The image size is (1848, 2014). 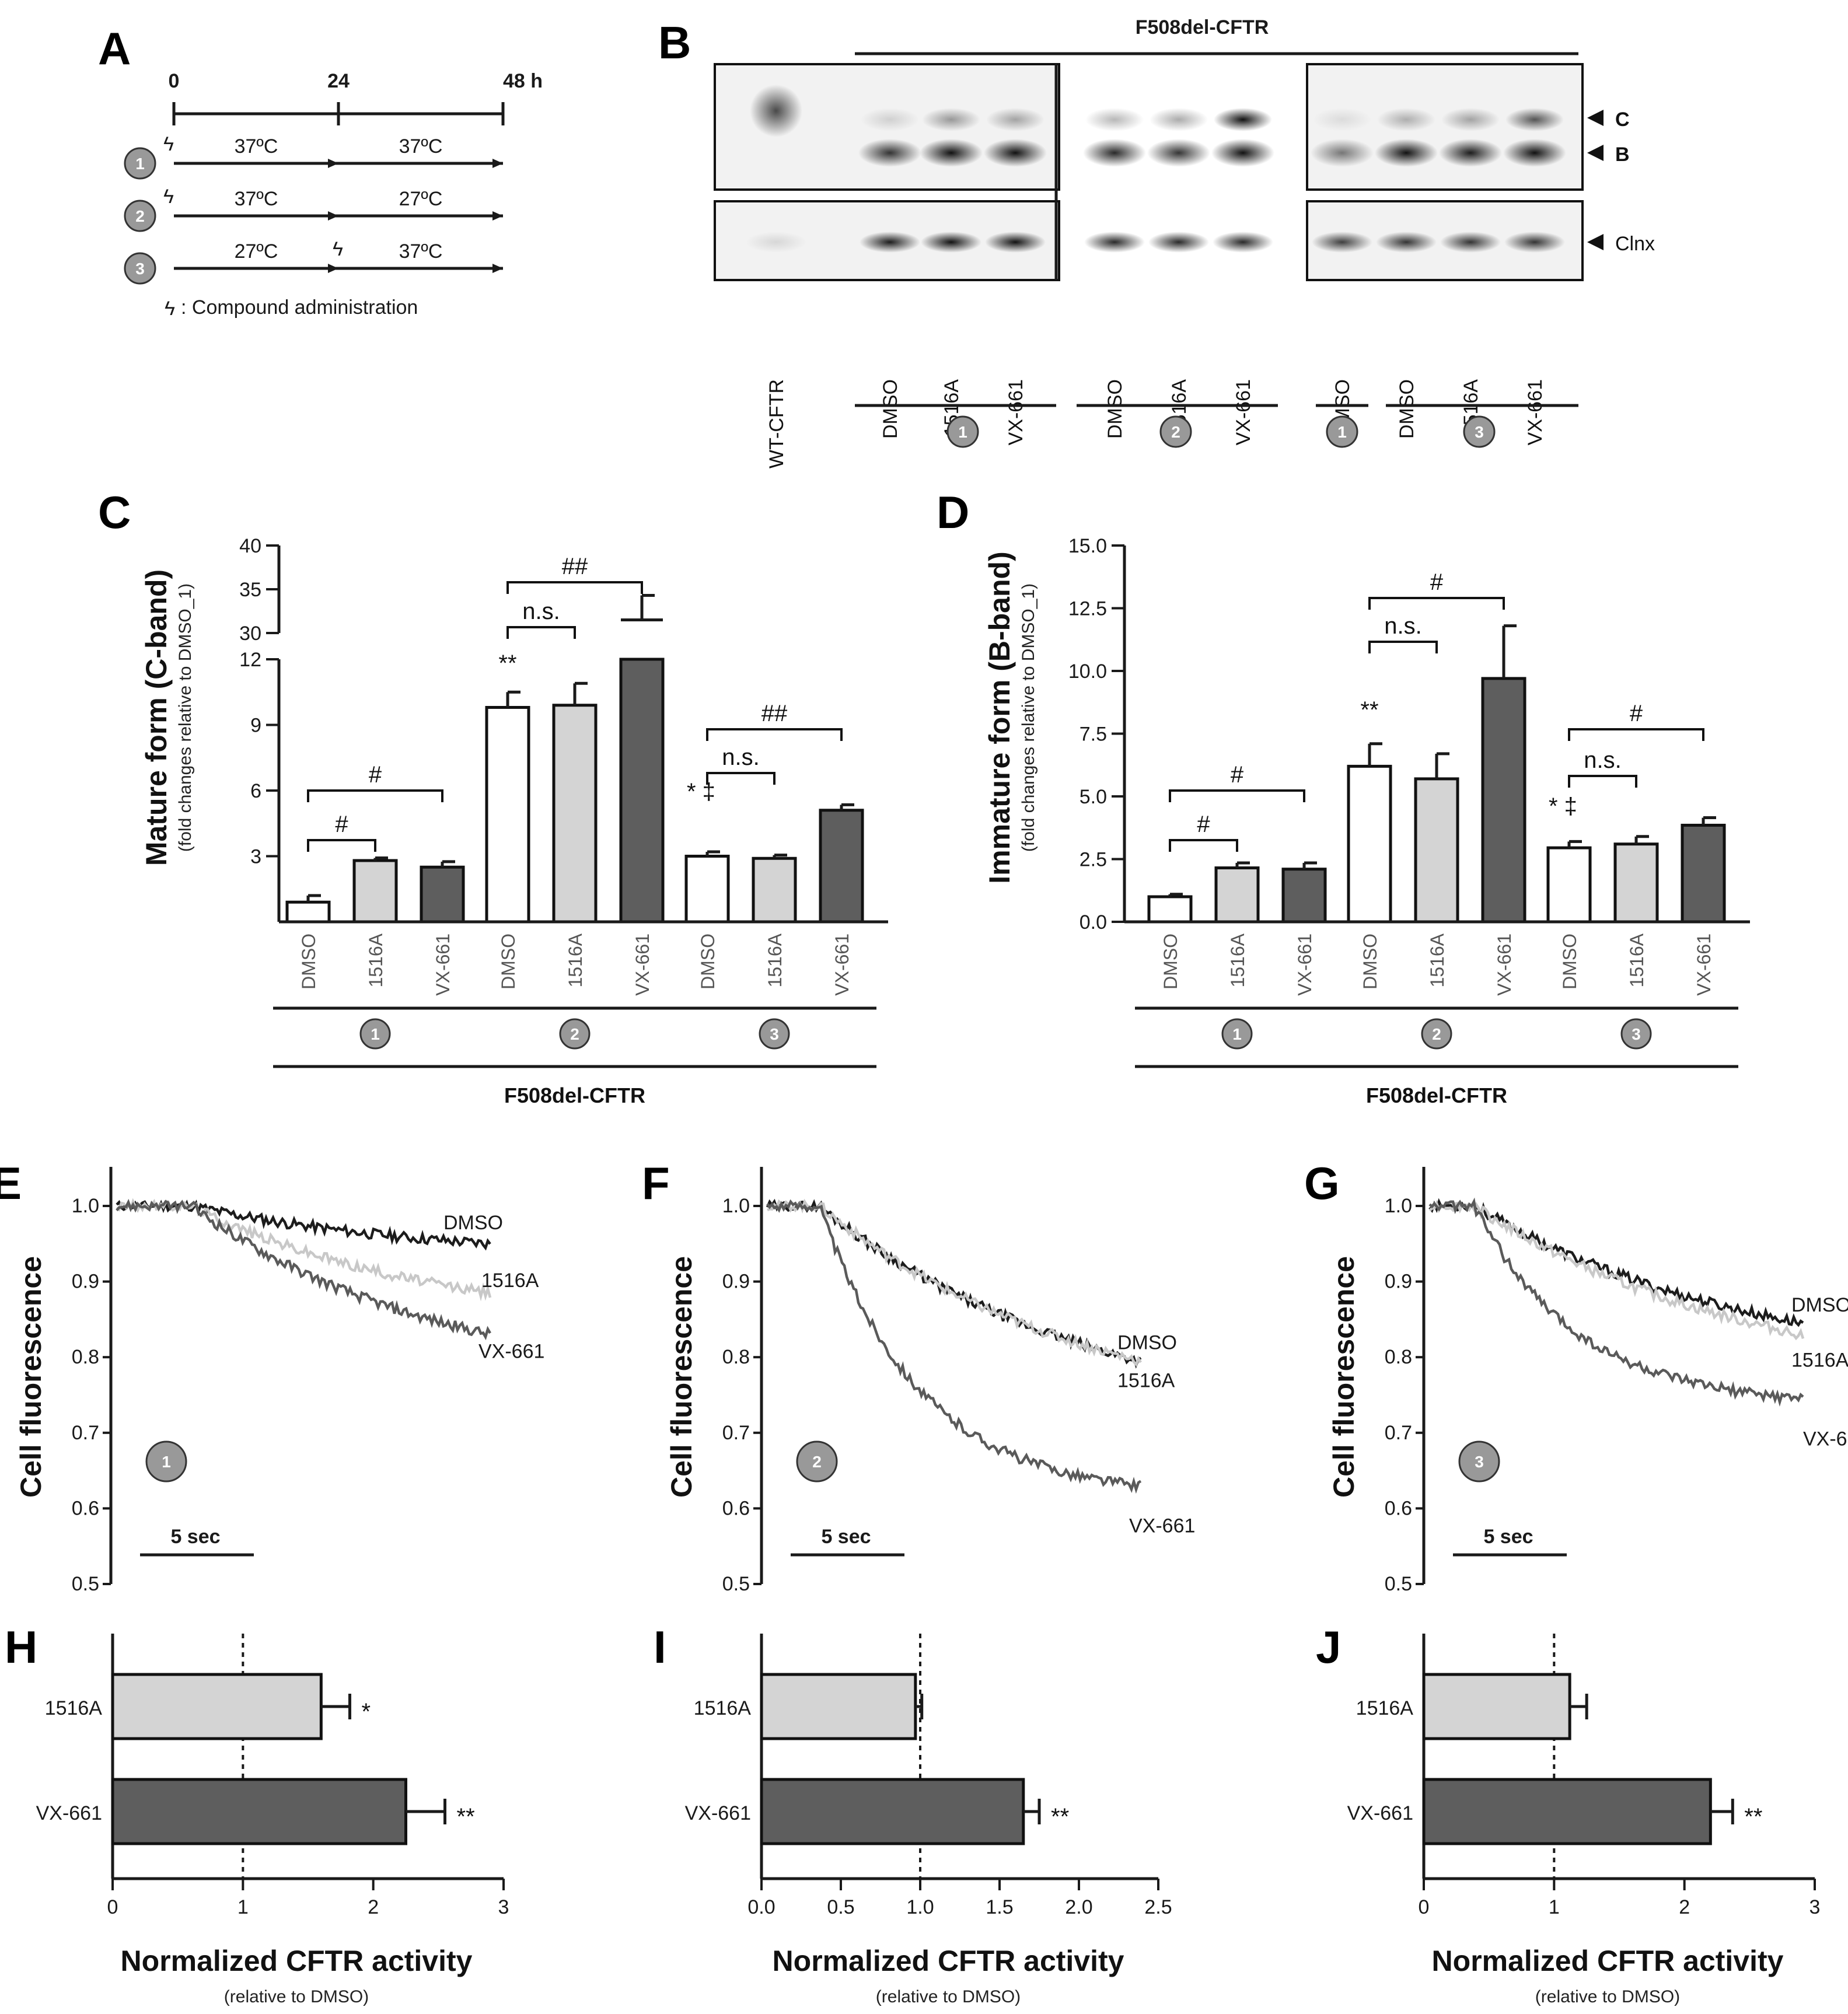 I want to click on y-tick-label: 0.5, so click(x=1398, y=1584).